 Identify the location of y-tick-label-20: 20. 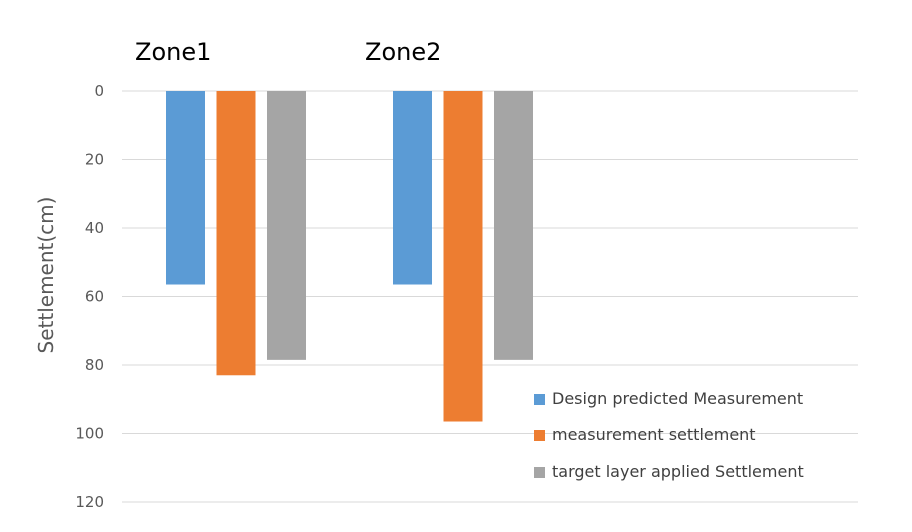
(94, 160).